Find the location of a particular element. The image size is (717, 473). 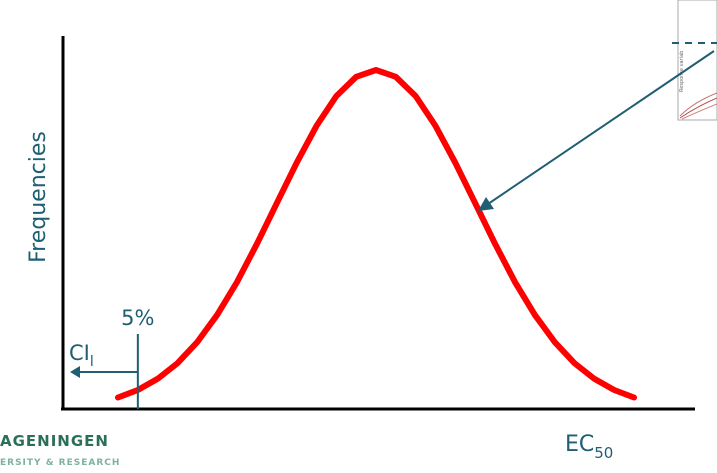

logo-line-1: AGENINGEN is located at coordinates (54, 441).